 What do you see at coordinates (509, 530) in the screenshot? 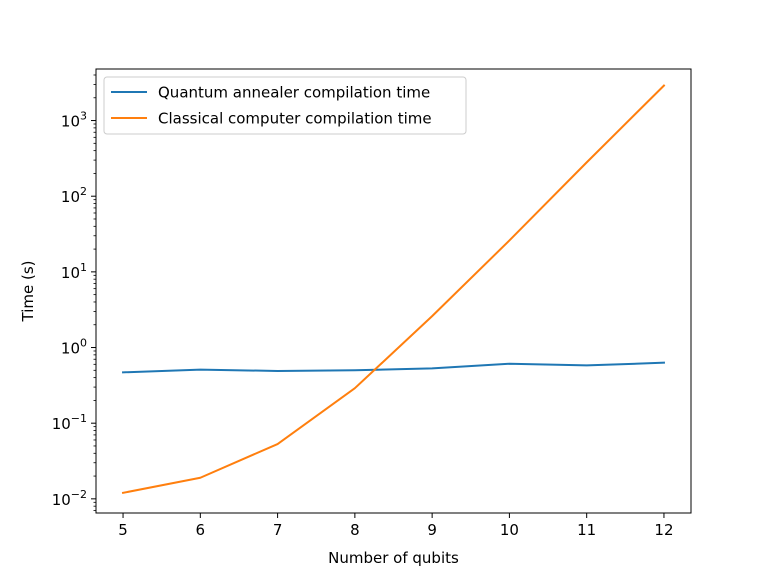
I see `x-tick-label: 10` at bounding box center [509, 530].